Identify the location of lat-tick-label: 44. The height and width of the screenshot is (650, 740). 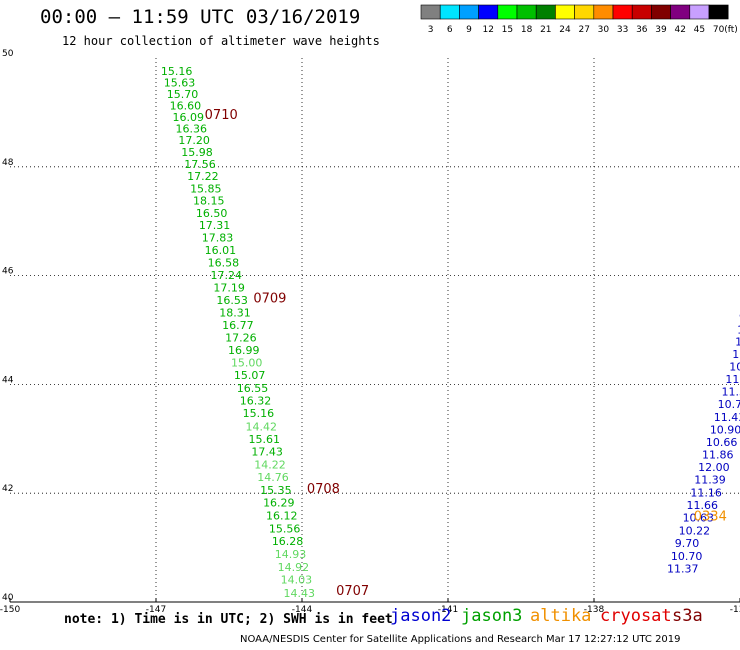
(8, 380).